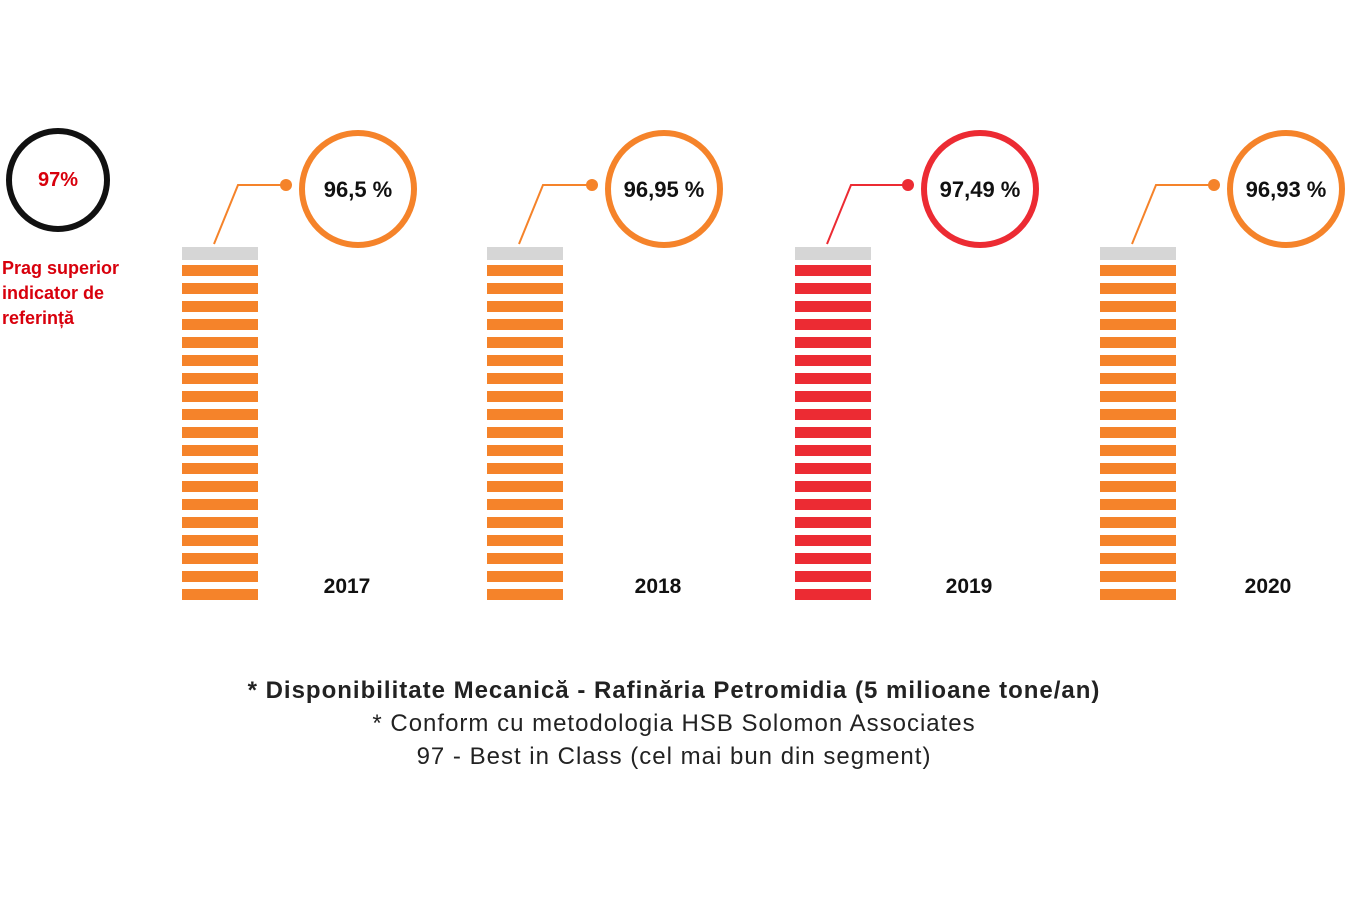  Describe the element at coordinates (61, 293) in the screenshot. I see `reference-label: Prag superior indicator de referință` at that location.